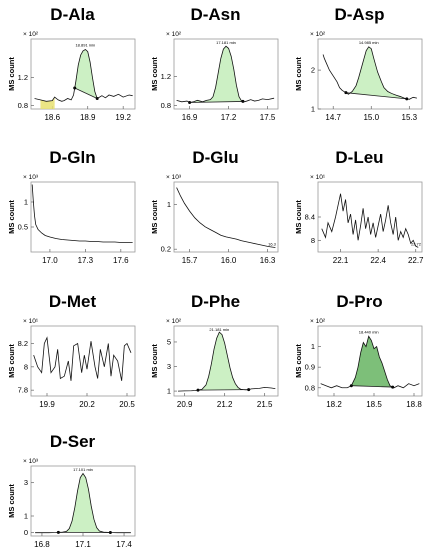 This screenshot has width=431, height=557. I want to click on y-tick-label: 0.5, so click(23, 227).